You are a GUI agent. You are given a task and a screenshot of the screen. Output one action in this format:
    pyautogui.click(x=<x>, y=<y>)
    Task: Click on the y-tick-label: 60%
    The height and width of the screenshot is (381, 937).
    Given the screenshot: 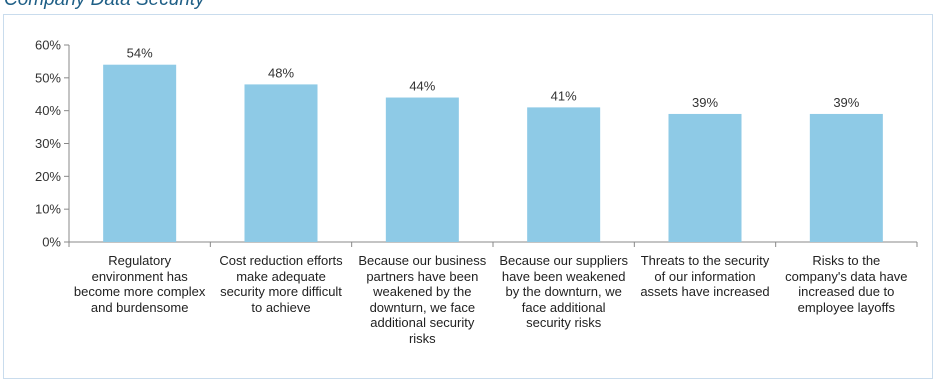 What is the action you would take?
    pyautogui.click(x=48, y=45)
    